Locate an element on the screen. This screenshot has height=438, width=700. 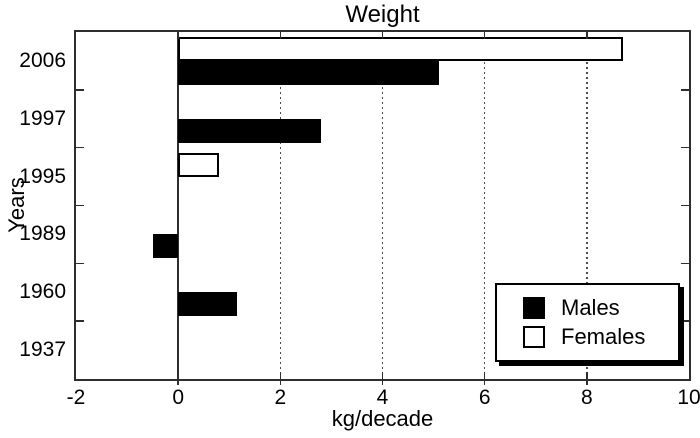
category-label-1960: 1960 is located at coordinates (42, 292).